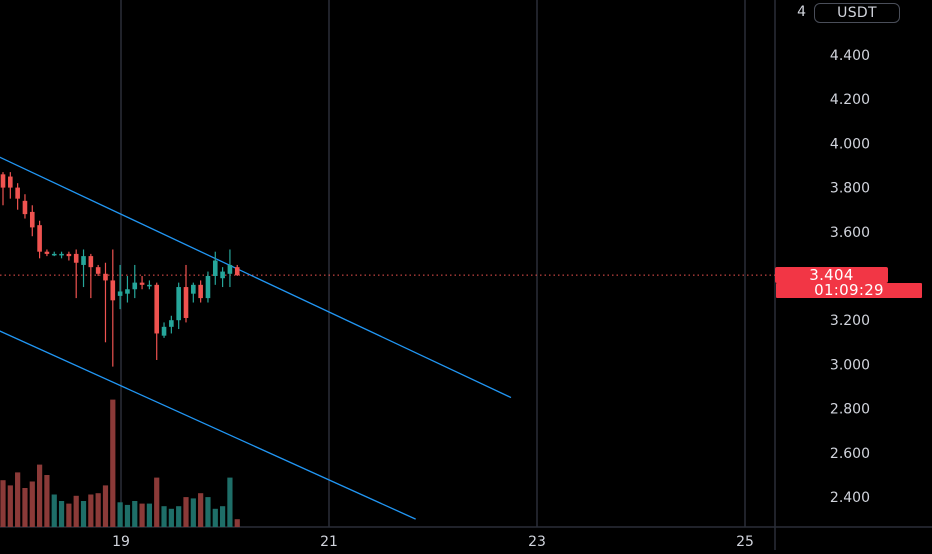 This screenshot has height=554, width=932. I want to click on price-tick-label-partial: 4, so click(801, 12).